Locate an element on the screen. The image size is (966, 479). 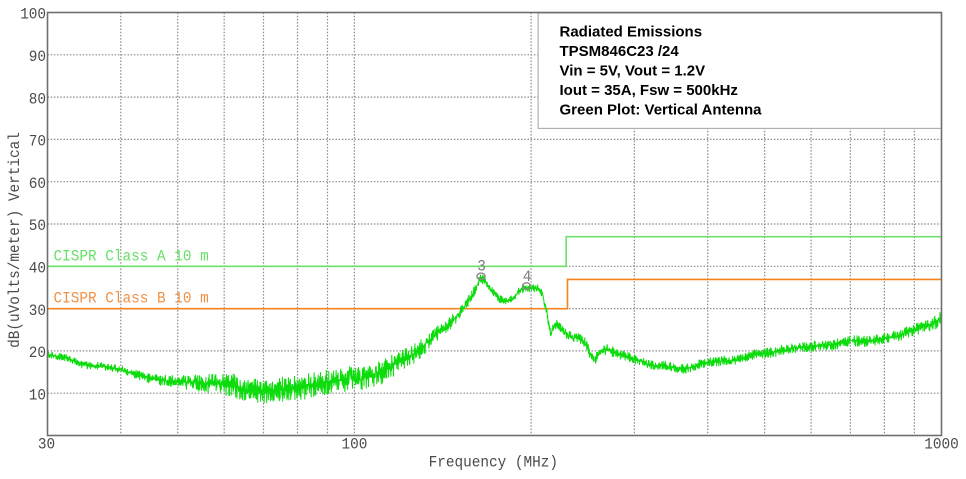
svg-text: Vin = 5V, Vout = 1.2V is located at coordinates (633, 71).